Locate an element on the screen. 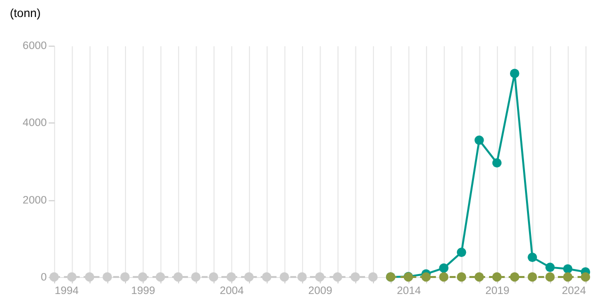  y-tick-label: 6000 is located at coordinates (34, 46).